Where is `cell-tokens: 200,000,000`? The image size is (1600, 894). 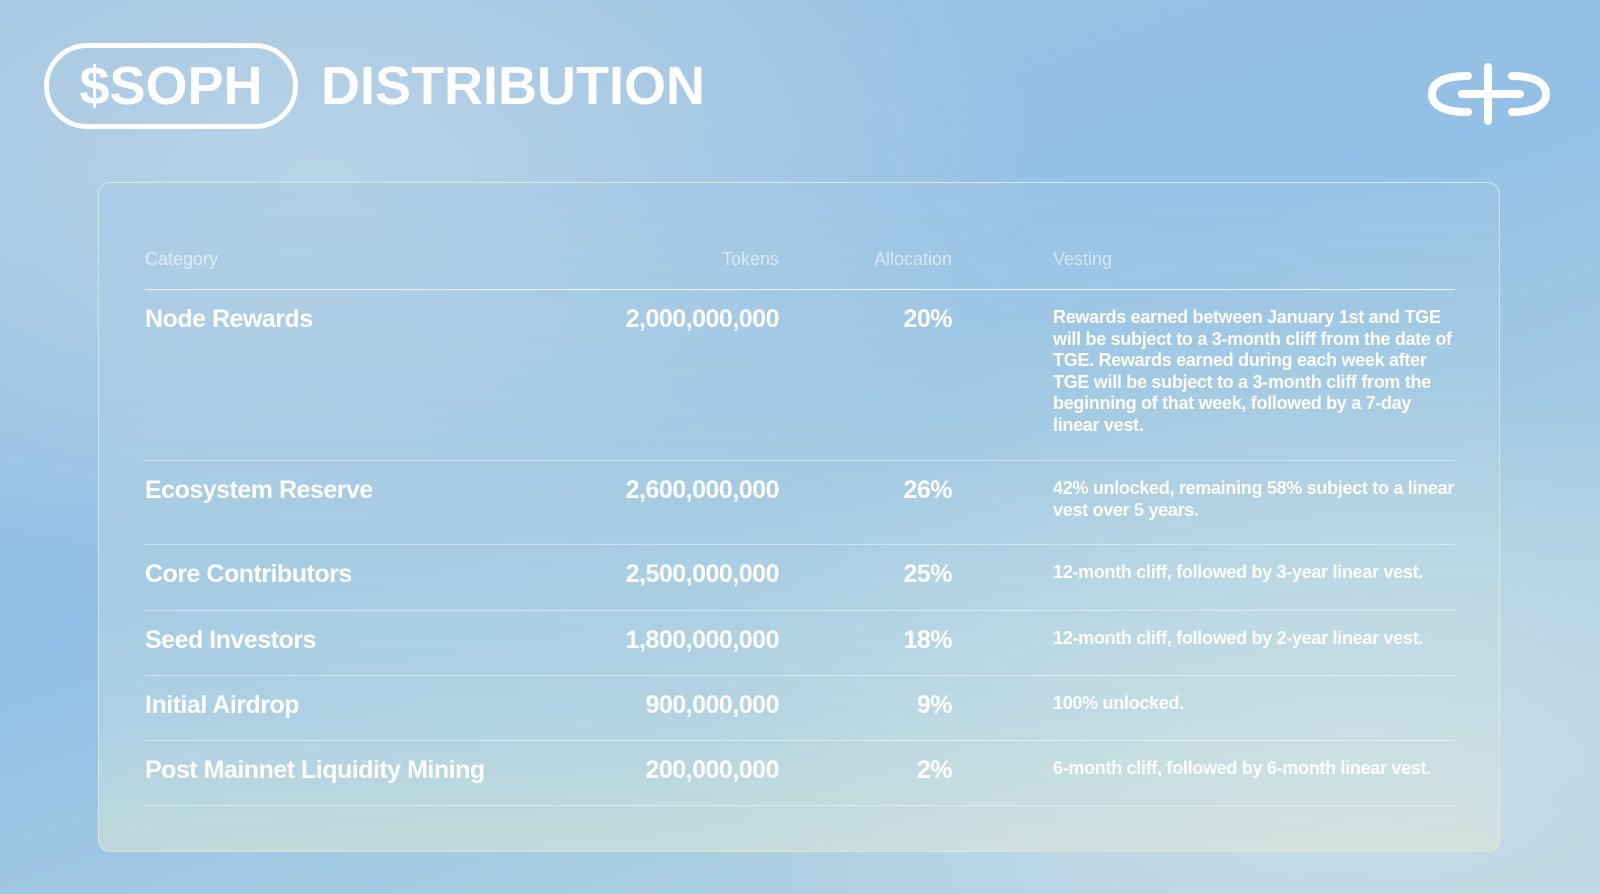 cell-tokens: 200,000,000 is located at coordinates (712, 770).